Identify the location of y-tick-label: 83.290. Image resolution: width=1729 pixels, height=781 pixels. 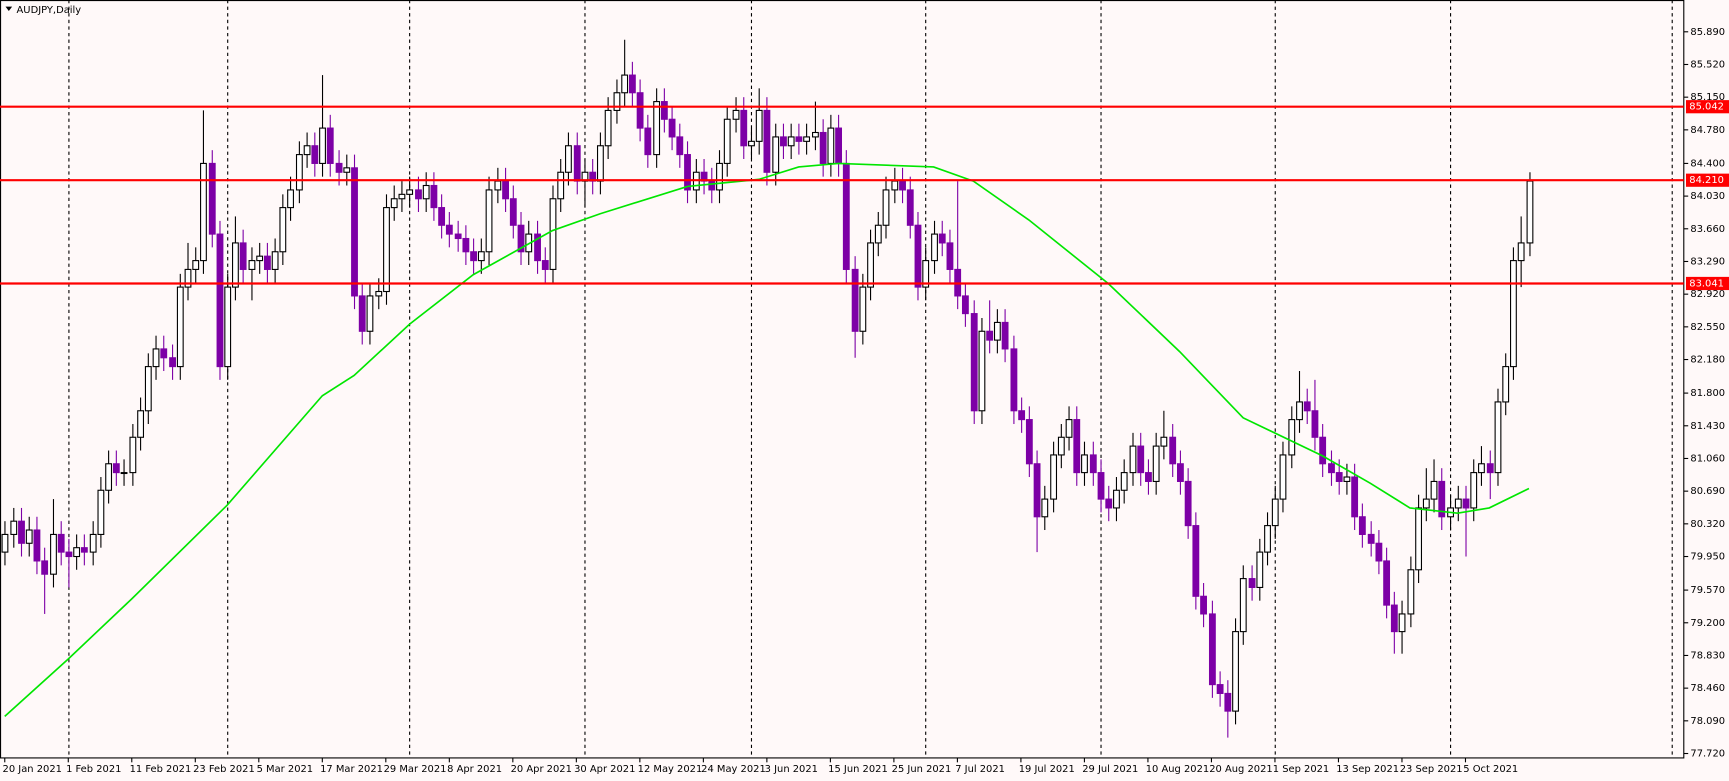
(1707, 261).